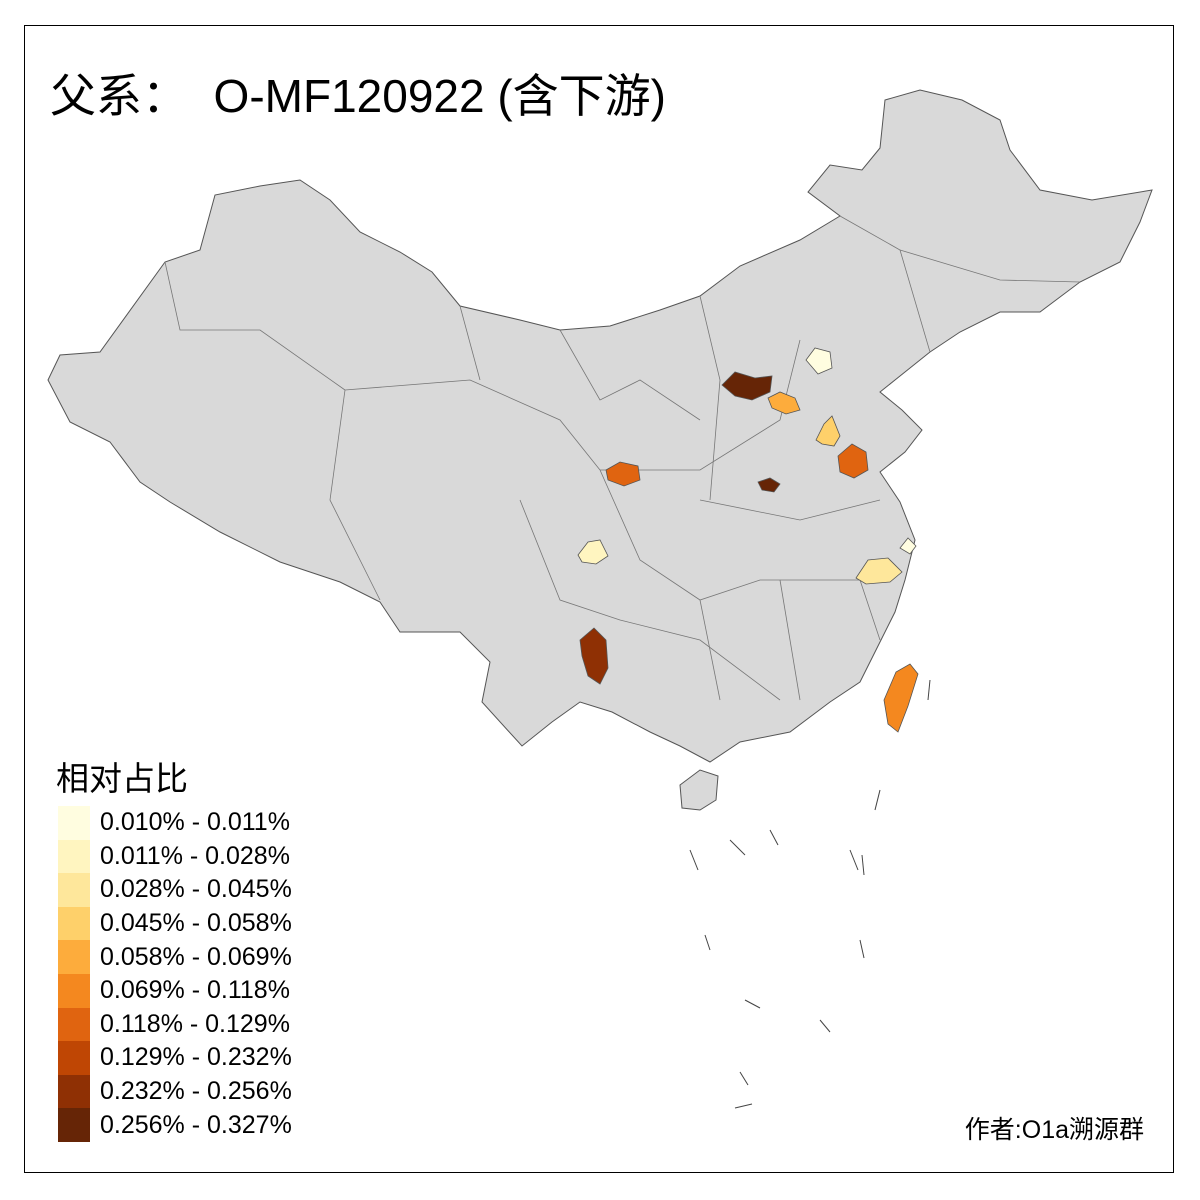  What do you see at coordinates (196, 923) in the screenshot?
I see `legend-label: 0.045% - 0.058%` at bounding box center [196, 923].